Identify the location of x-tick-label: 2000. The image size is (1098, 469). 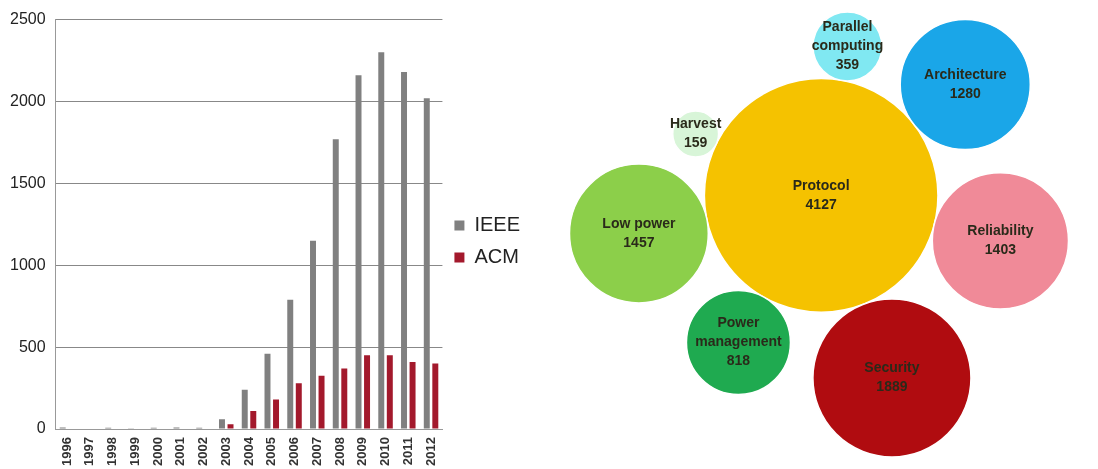
(157, 451).